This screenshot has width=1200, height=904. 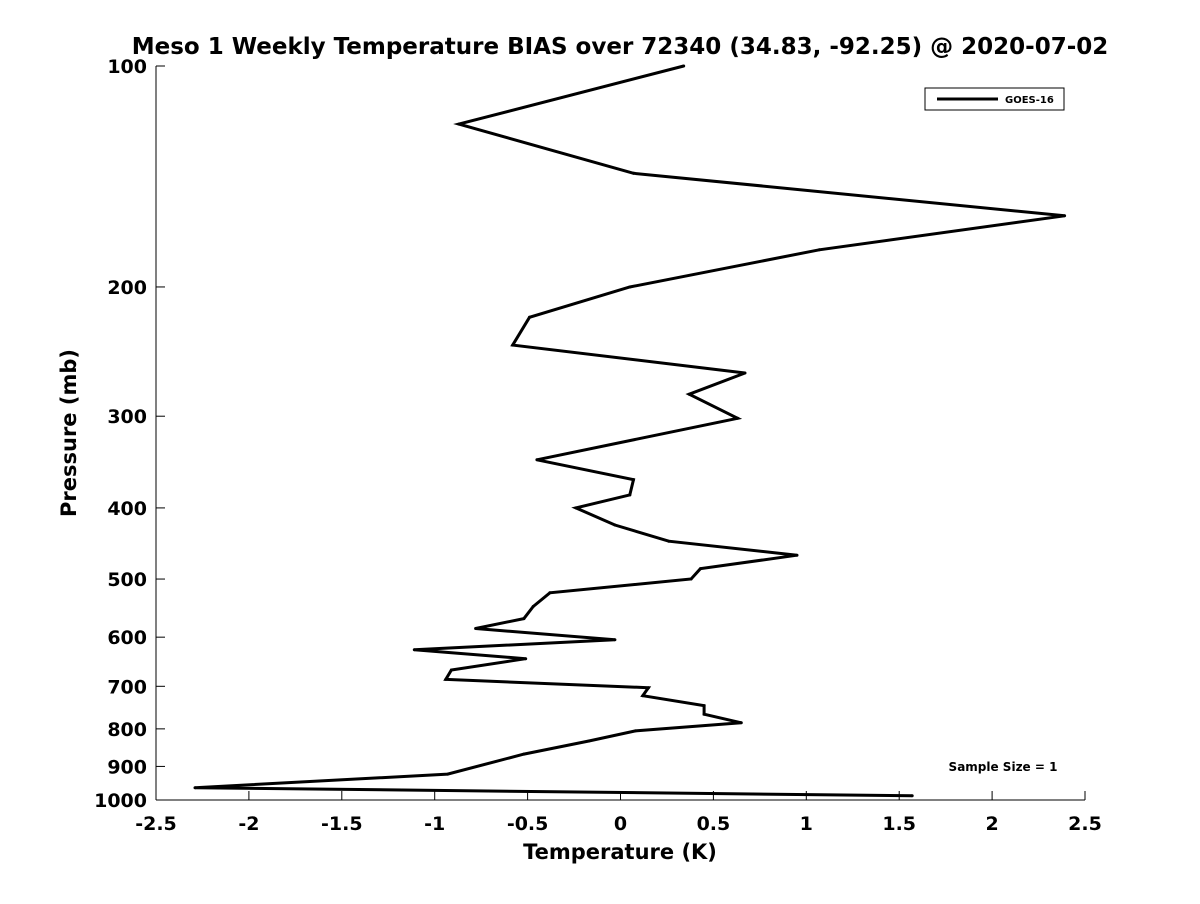 I want to click on x-tick-label: 0.5, so click(x=714, y=824).